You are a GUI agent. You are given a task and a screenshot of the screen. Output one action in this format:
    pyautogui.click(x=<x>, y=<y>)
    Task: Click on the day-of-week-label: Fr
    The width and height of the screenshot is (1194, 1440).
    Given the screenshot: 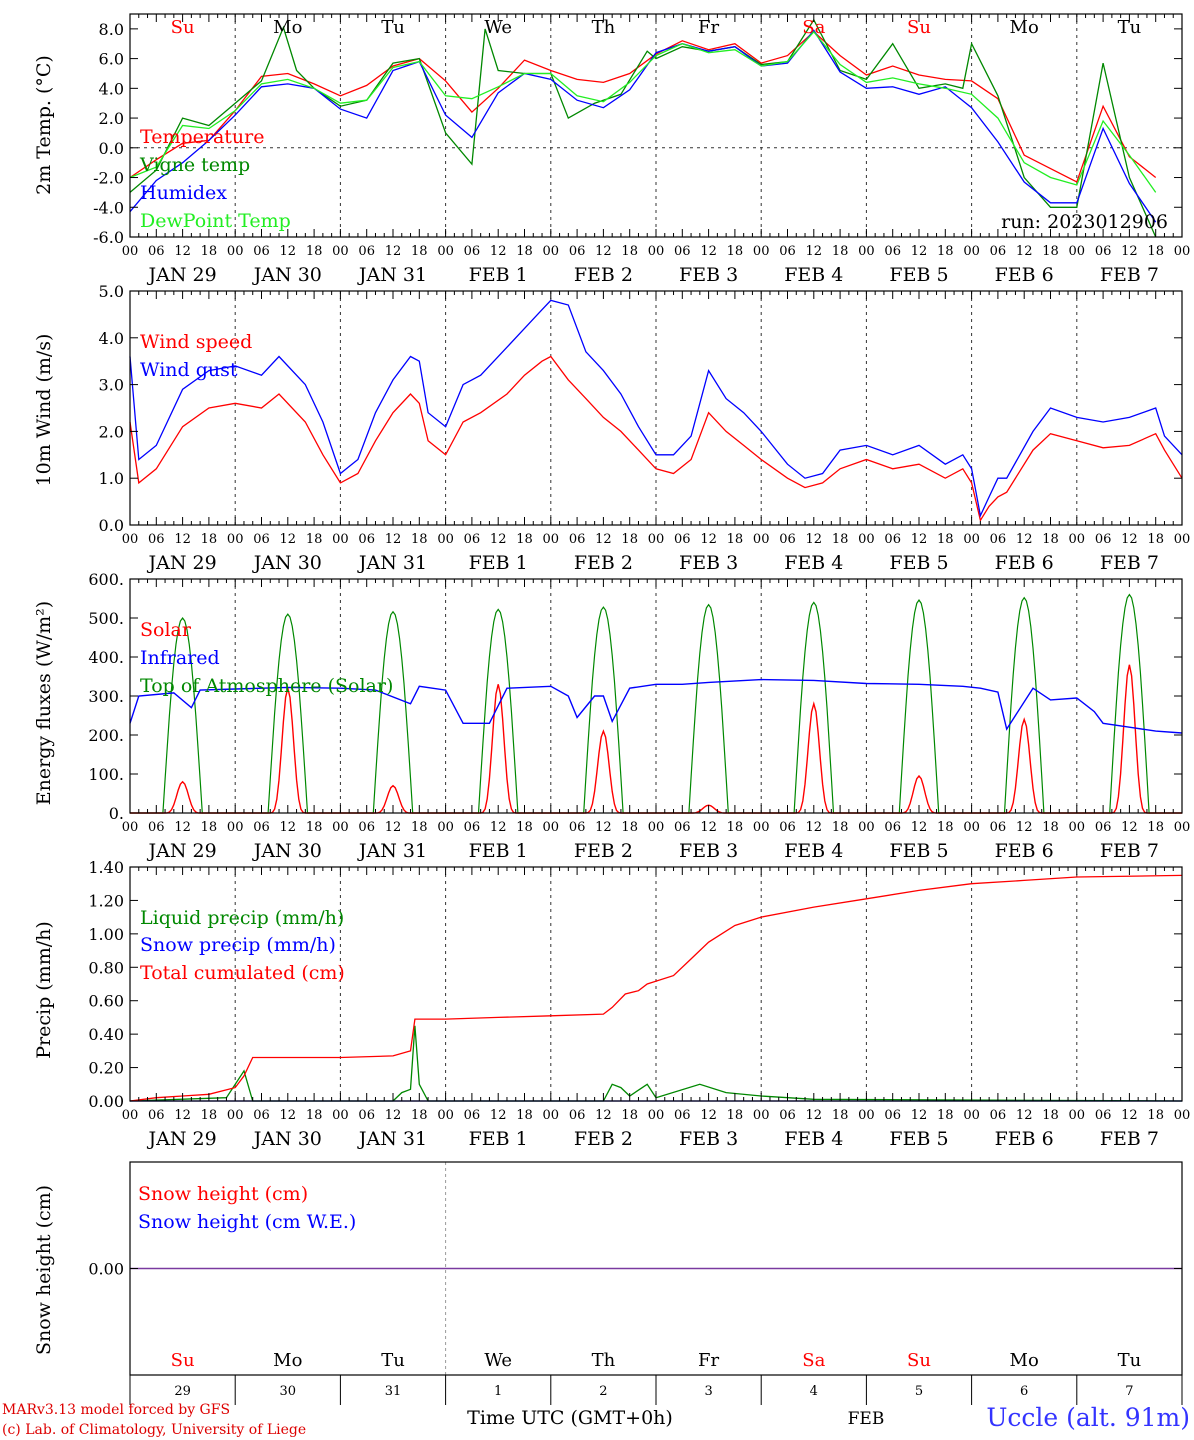 What is the action you would take?
    pyautogui.click(x=708, y=27)
    